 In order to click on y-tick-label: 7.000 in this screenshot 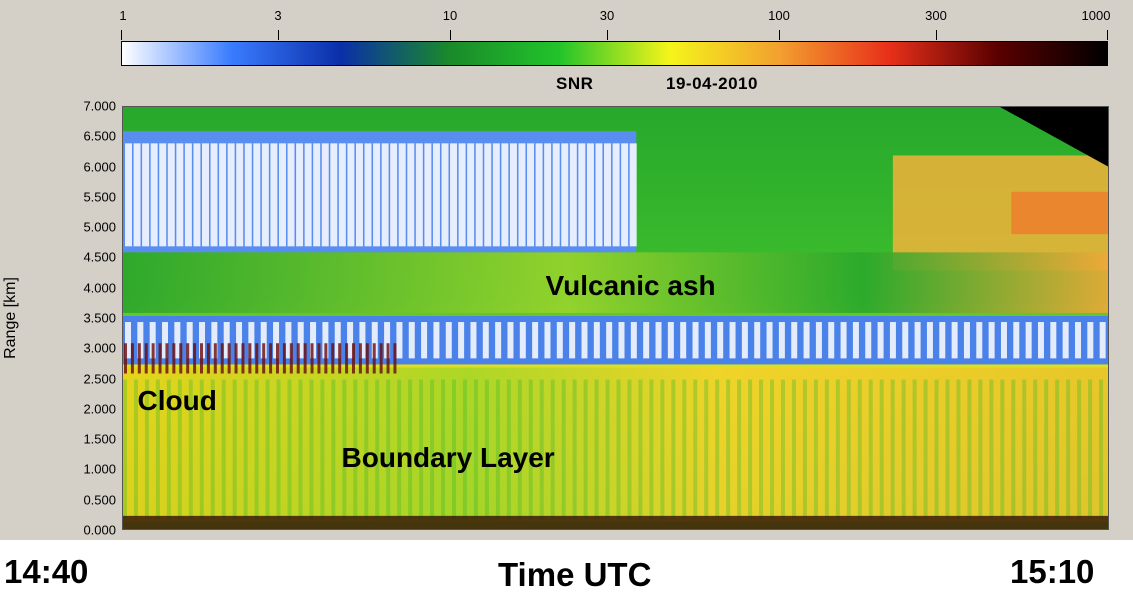, I will do `click(99, 106)`.